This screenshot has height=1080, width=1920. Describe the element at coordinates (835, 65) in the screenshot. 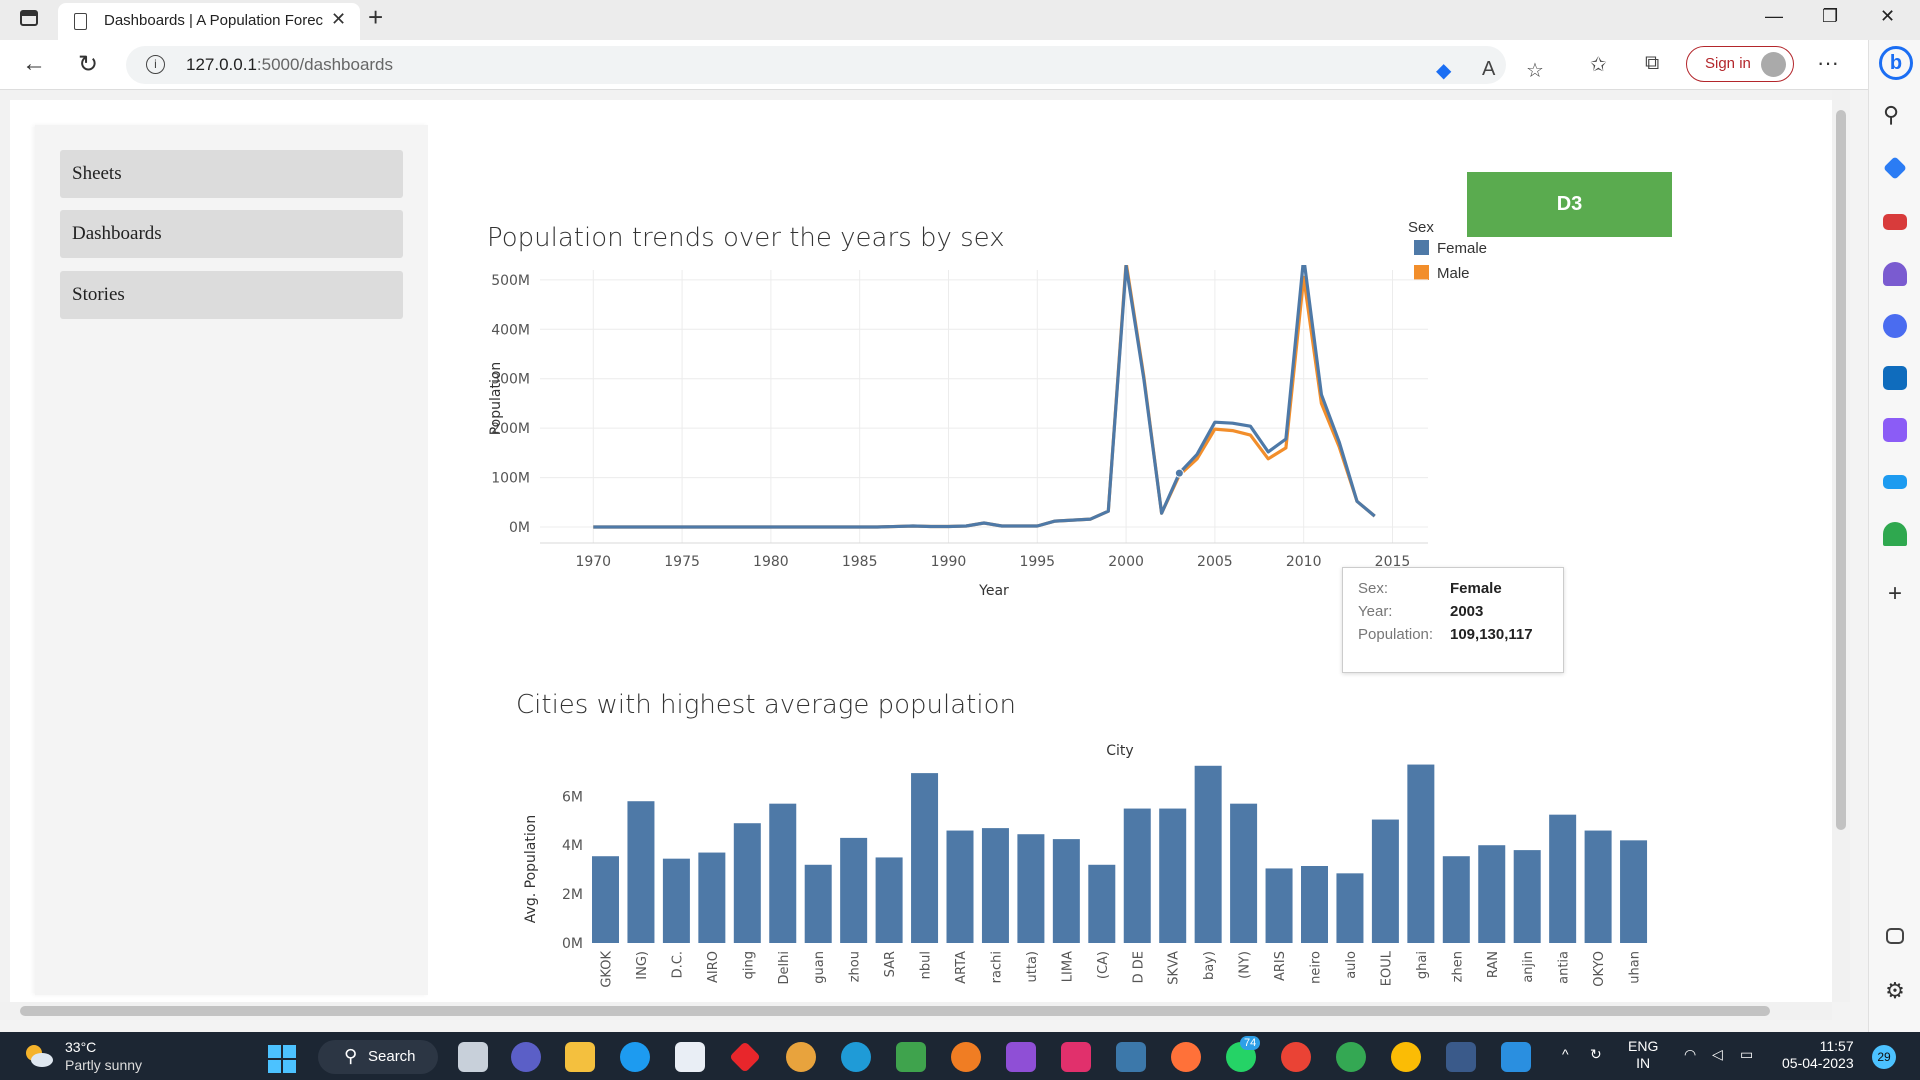

I see `address-bar: i 127.0.0.1:5000/dashboards ◆ A ☆` at that location.